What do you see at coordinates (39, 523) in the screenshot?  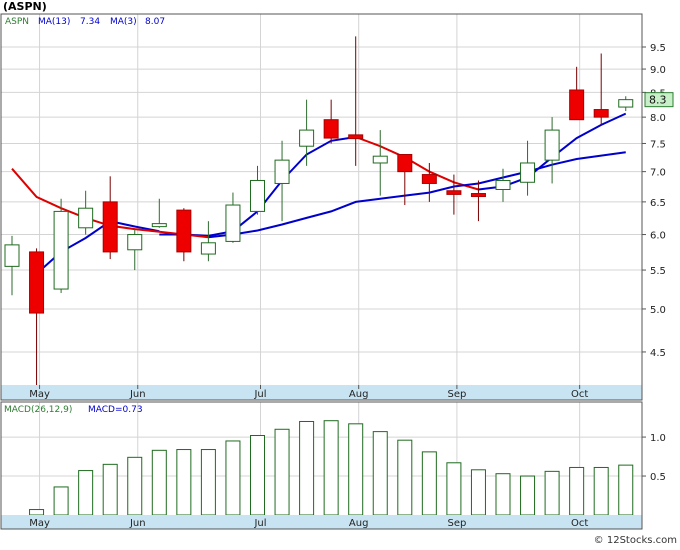 I see `macd-x-tick-label: May` at bounding box center [39, 523].